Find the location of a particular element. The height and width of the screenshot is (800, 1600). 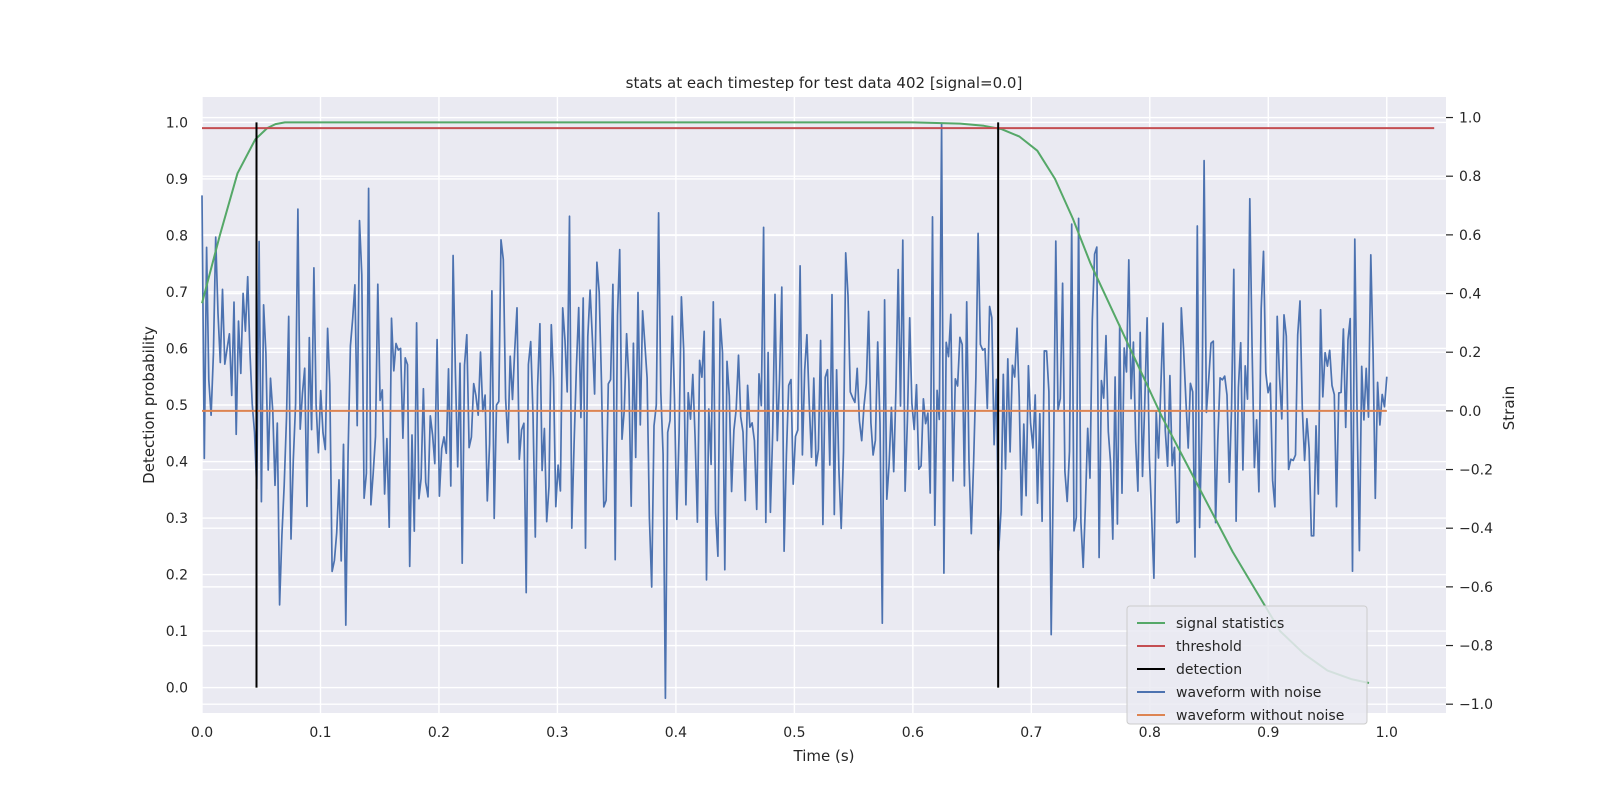

y2-tick-label: −0.6 is located at coordinates (1476, 588).